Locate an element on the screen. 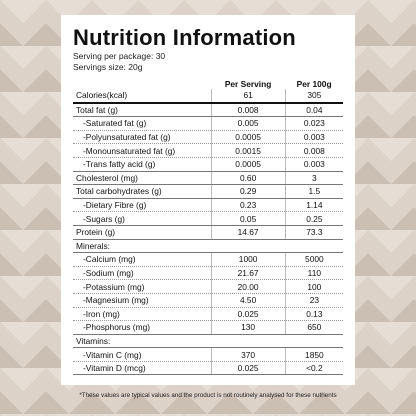 This screenshot has height=416, width=416. nutrient-row: -Polyunsaturated fat (g) 0.0005 0.003 is located at coordinates (208, 137).